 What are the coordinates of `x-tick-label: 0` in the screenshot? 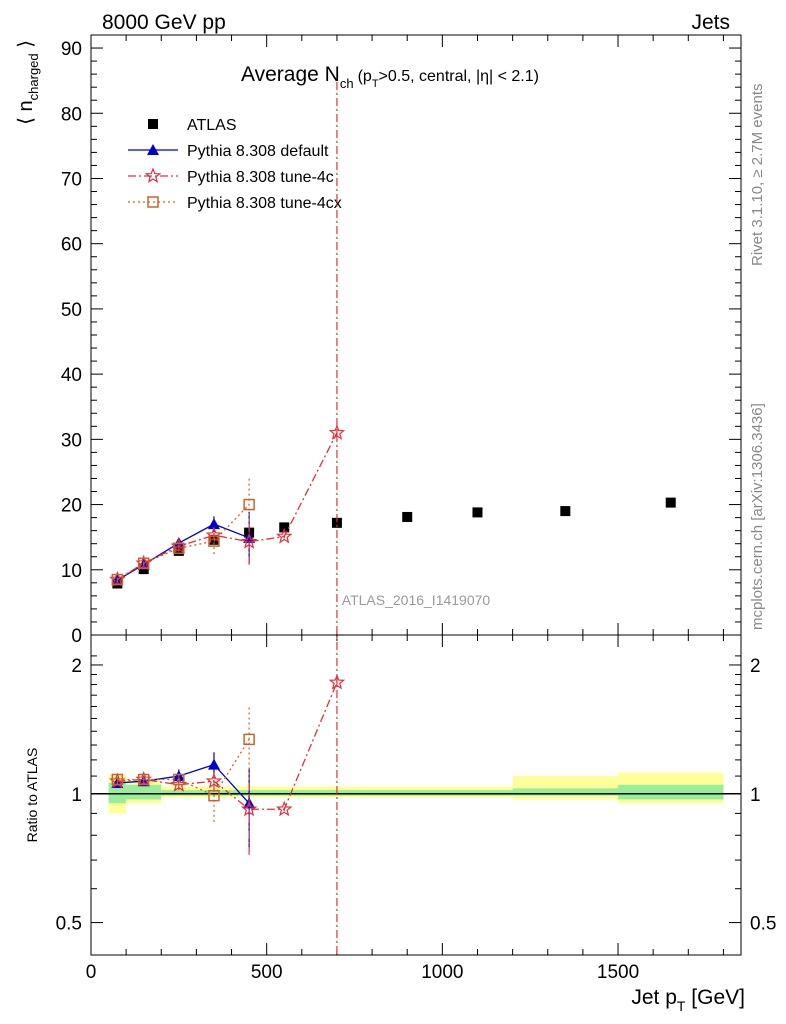 It's located at (91, 972).